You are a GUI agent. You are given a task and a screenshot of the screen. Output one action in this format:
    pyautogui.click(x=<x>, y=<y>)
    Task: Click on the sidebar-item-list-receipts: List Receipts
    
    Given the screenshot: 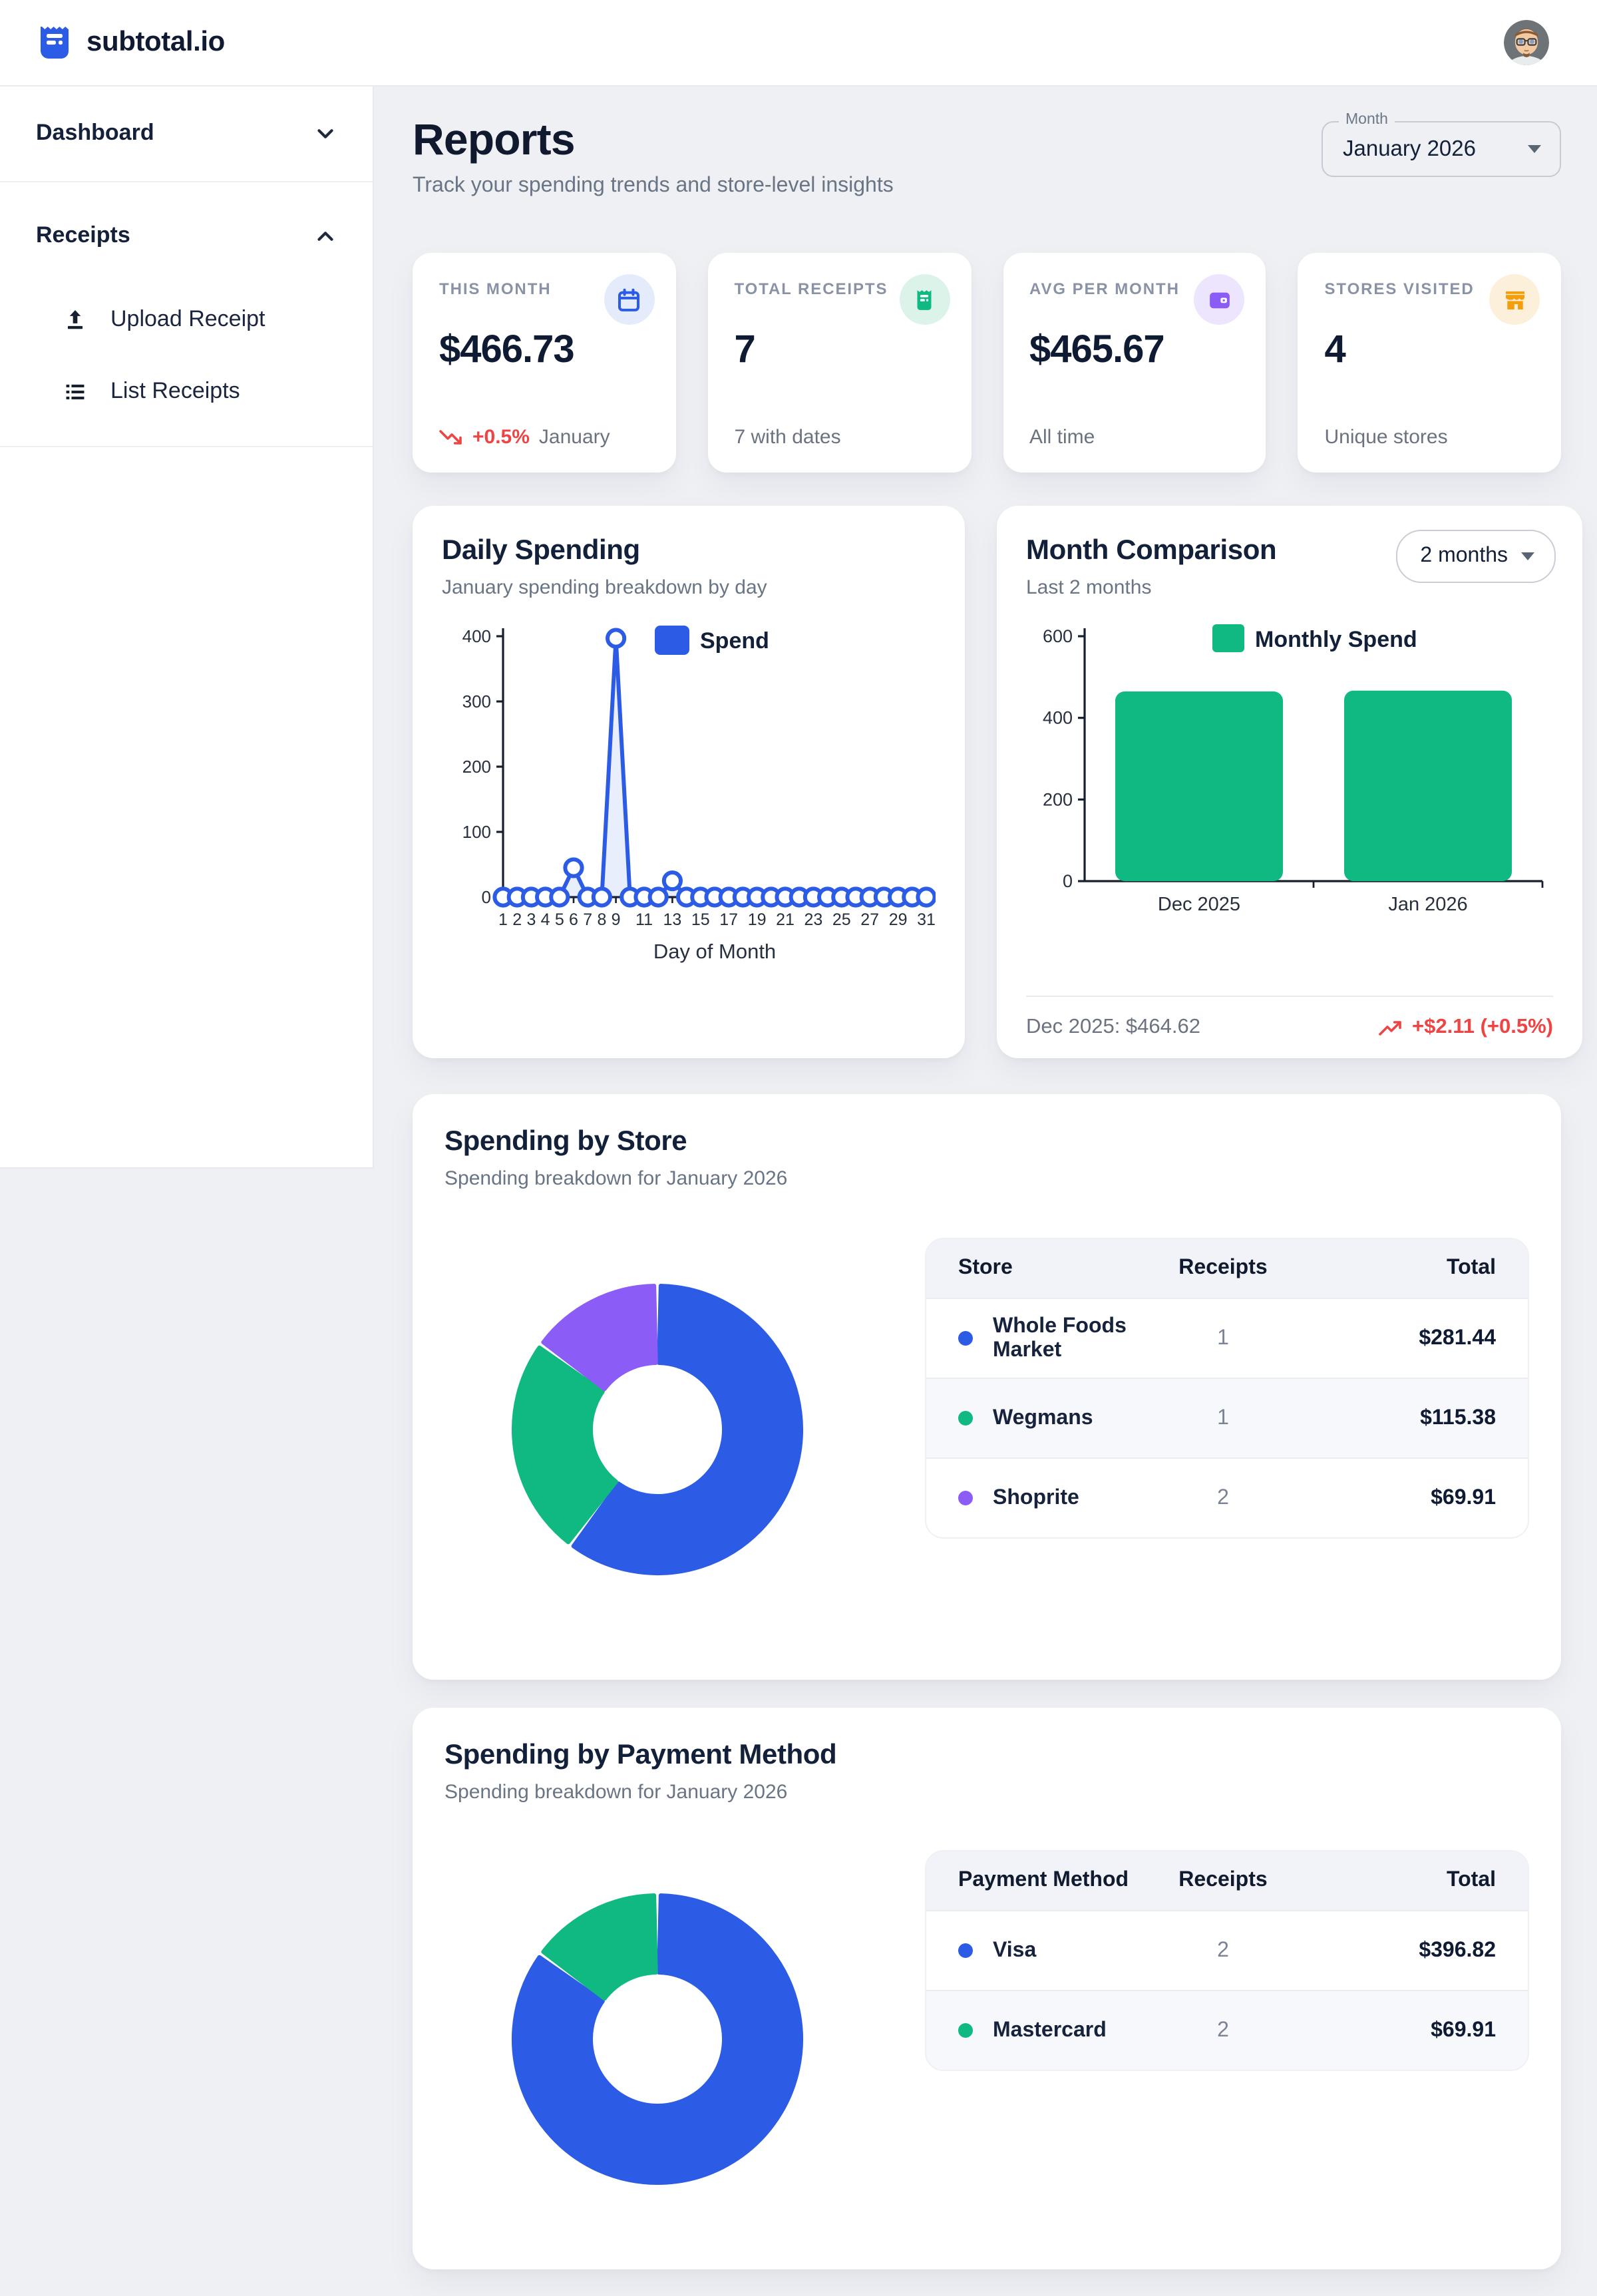 What is the action you would take?
    pyautogui.click(x=186, y=391)
    